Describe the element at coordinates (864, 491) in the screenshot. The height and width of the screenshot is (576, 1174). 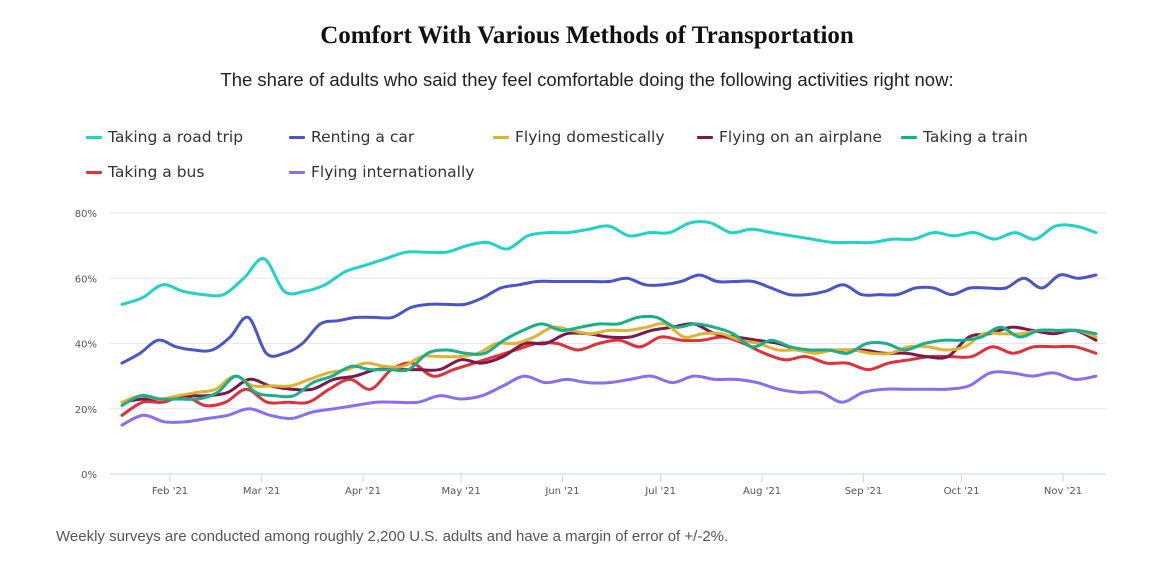
I see `x-tick-label: Sep '21` at that location.